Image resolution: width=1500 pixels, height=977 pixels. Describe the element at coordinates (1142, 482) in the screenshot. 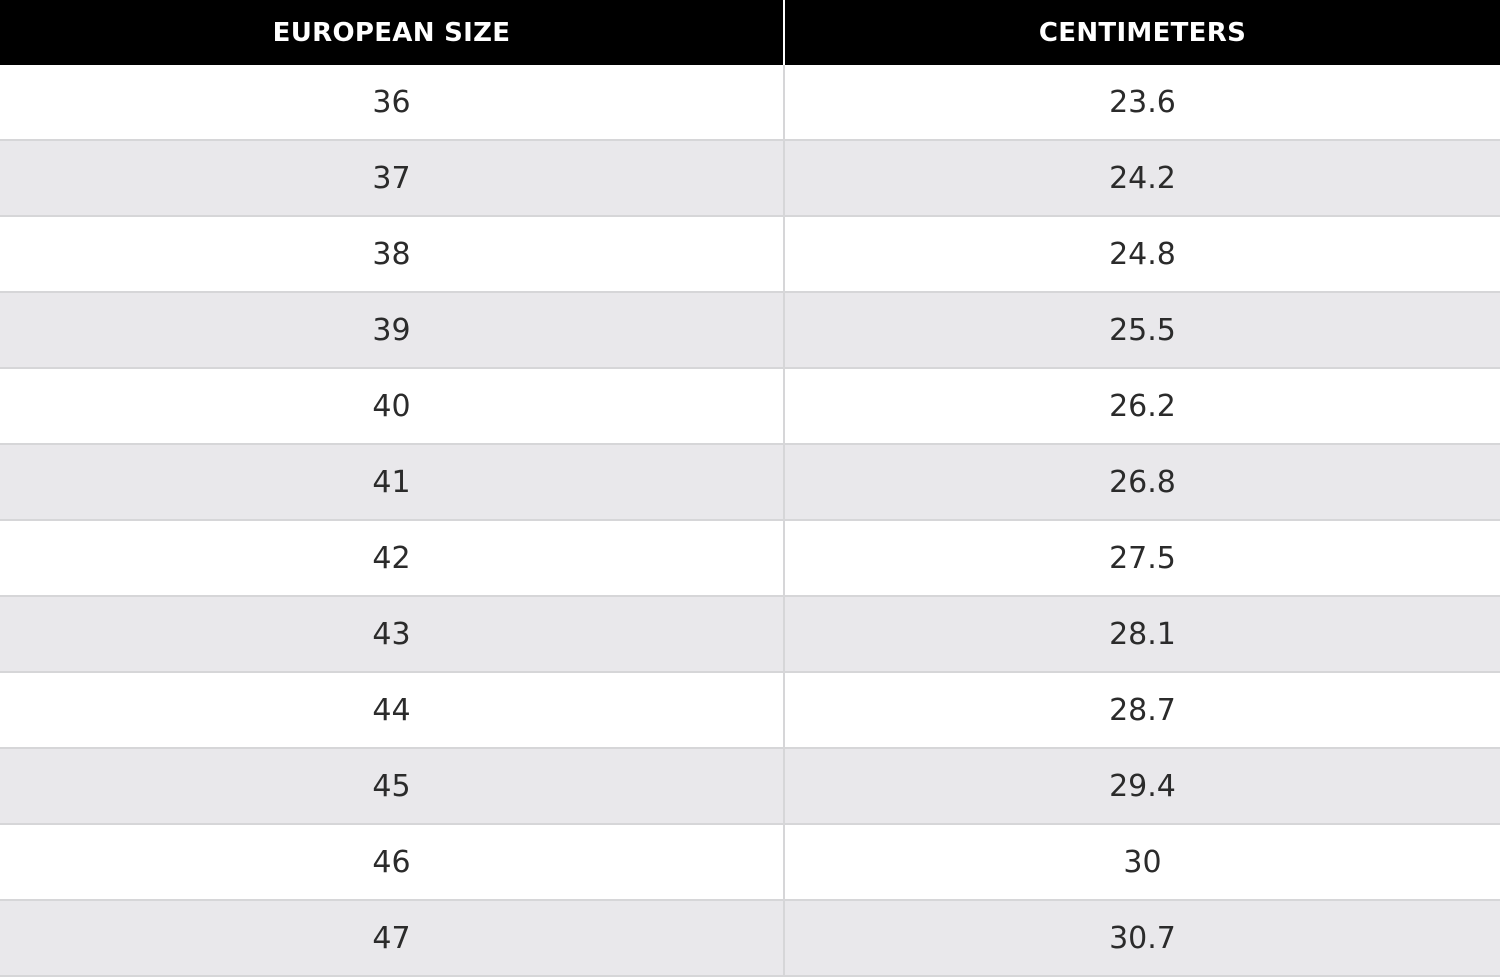

I see `table-cell: 26.8` at that location.